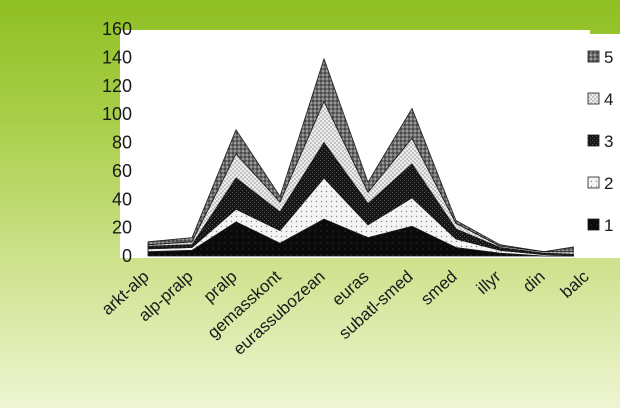  What do you see at coordinates (122, 199) in the screenshot?
I see `y-tick-label: 40` at bounding box center [122, 199].